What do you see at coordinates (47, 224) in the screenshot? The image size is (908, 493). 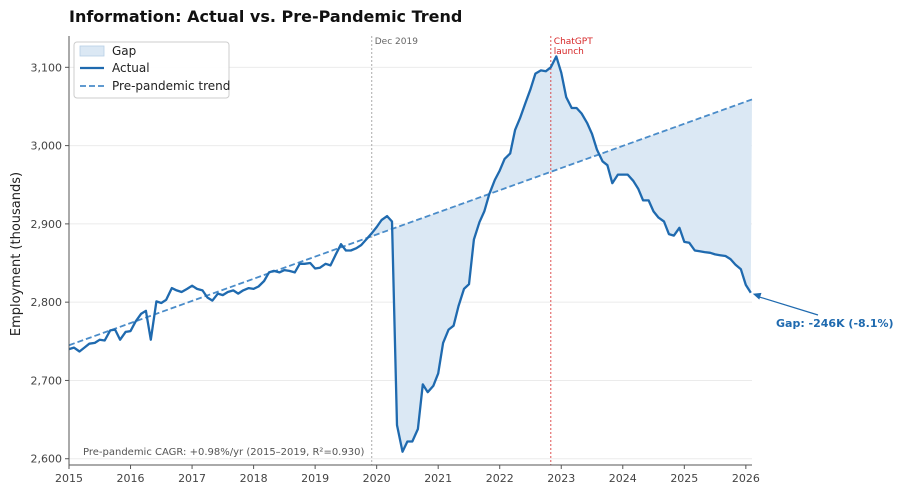 I see `y-tick-label: 2,900` at bounding box center [47, 224].